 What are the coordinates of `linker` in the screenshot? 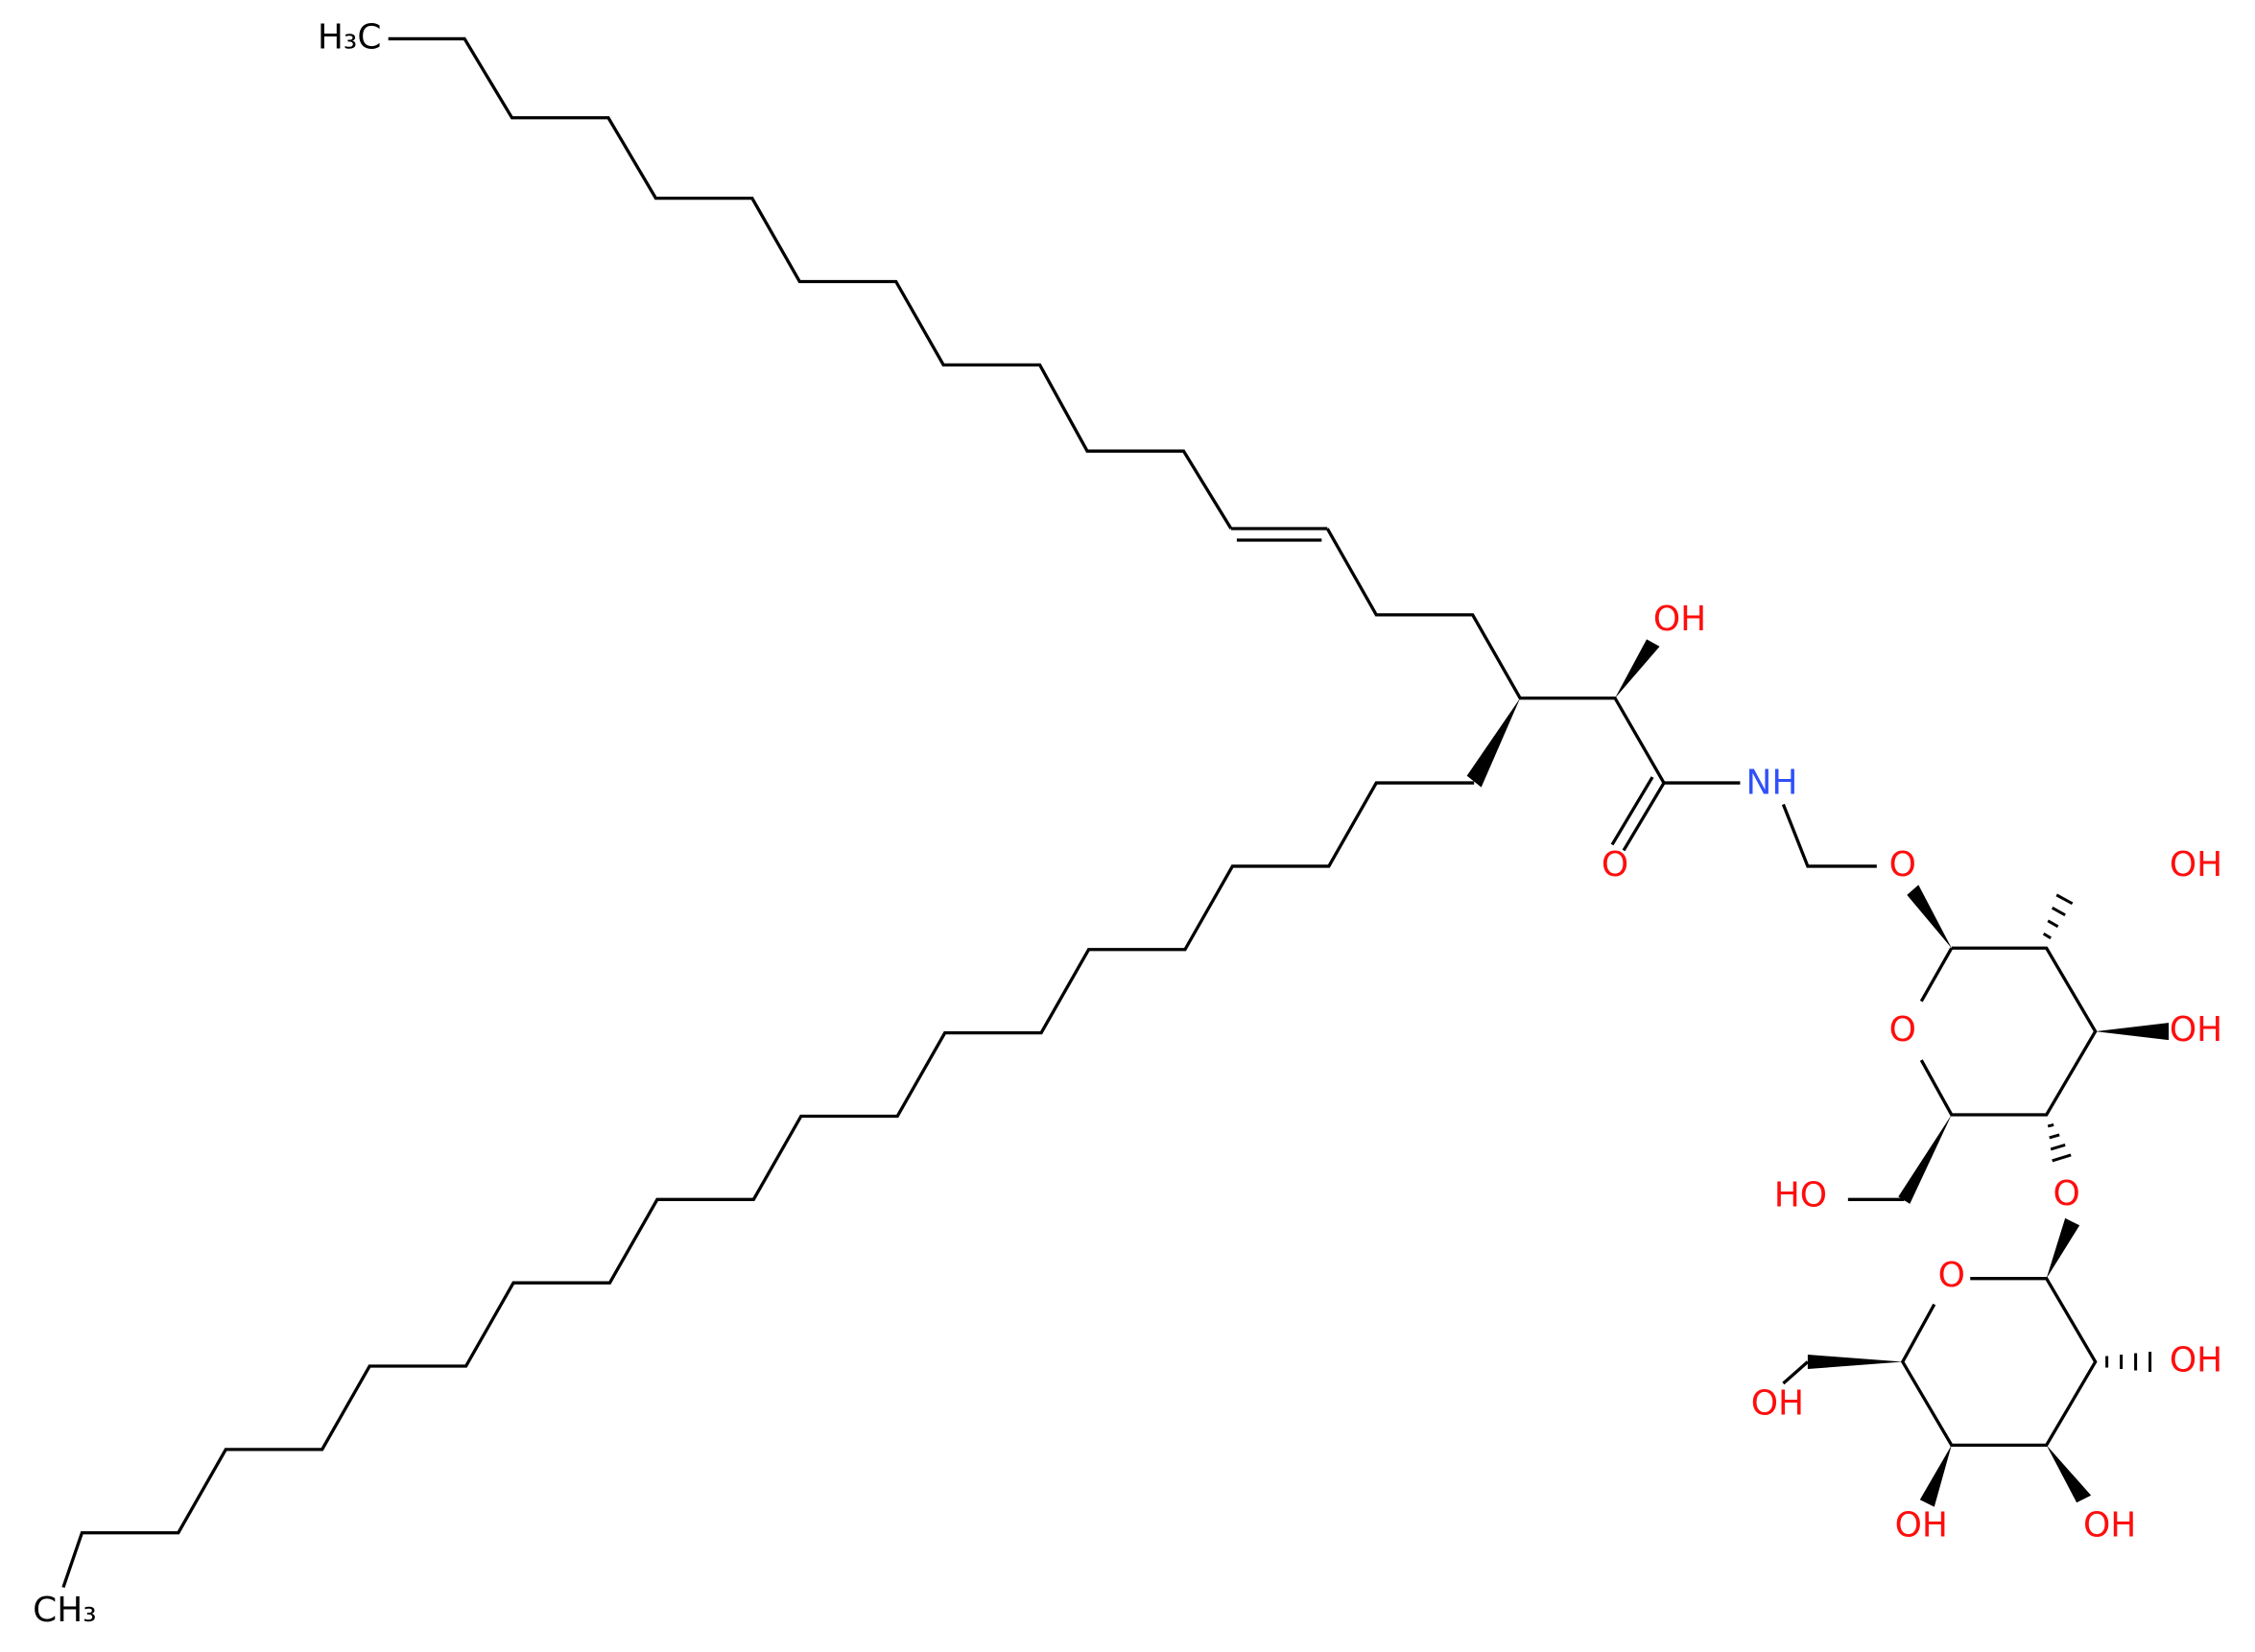 It's located at (1829, 836).